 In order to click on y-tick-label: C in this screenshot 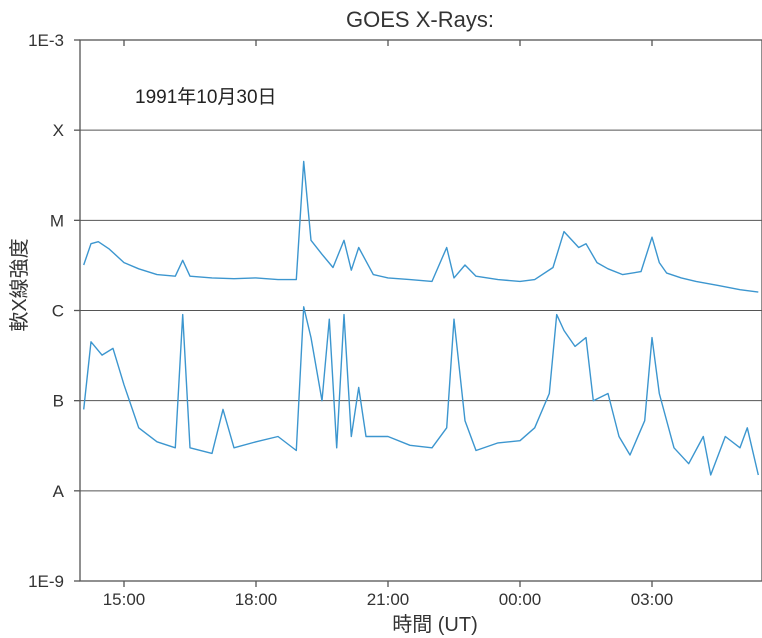, I will do `click(58, 311)`.